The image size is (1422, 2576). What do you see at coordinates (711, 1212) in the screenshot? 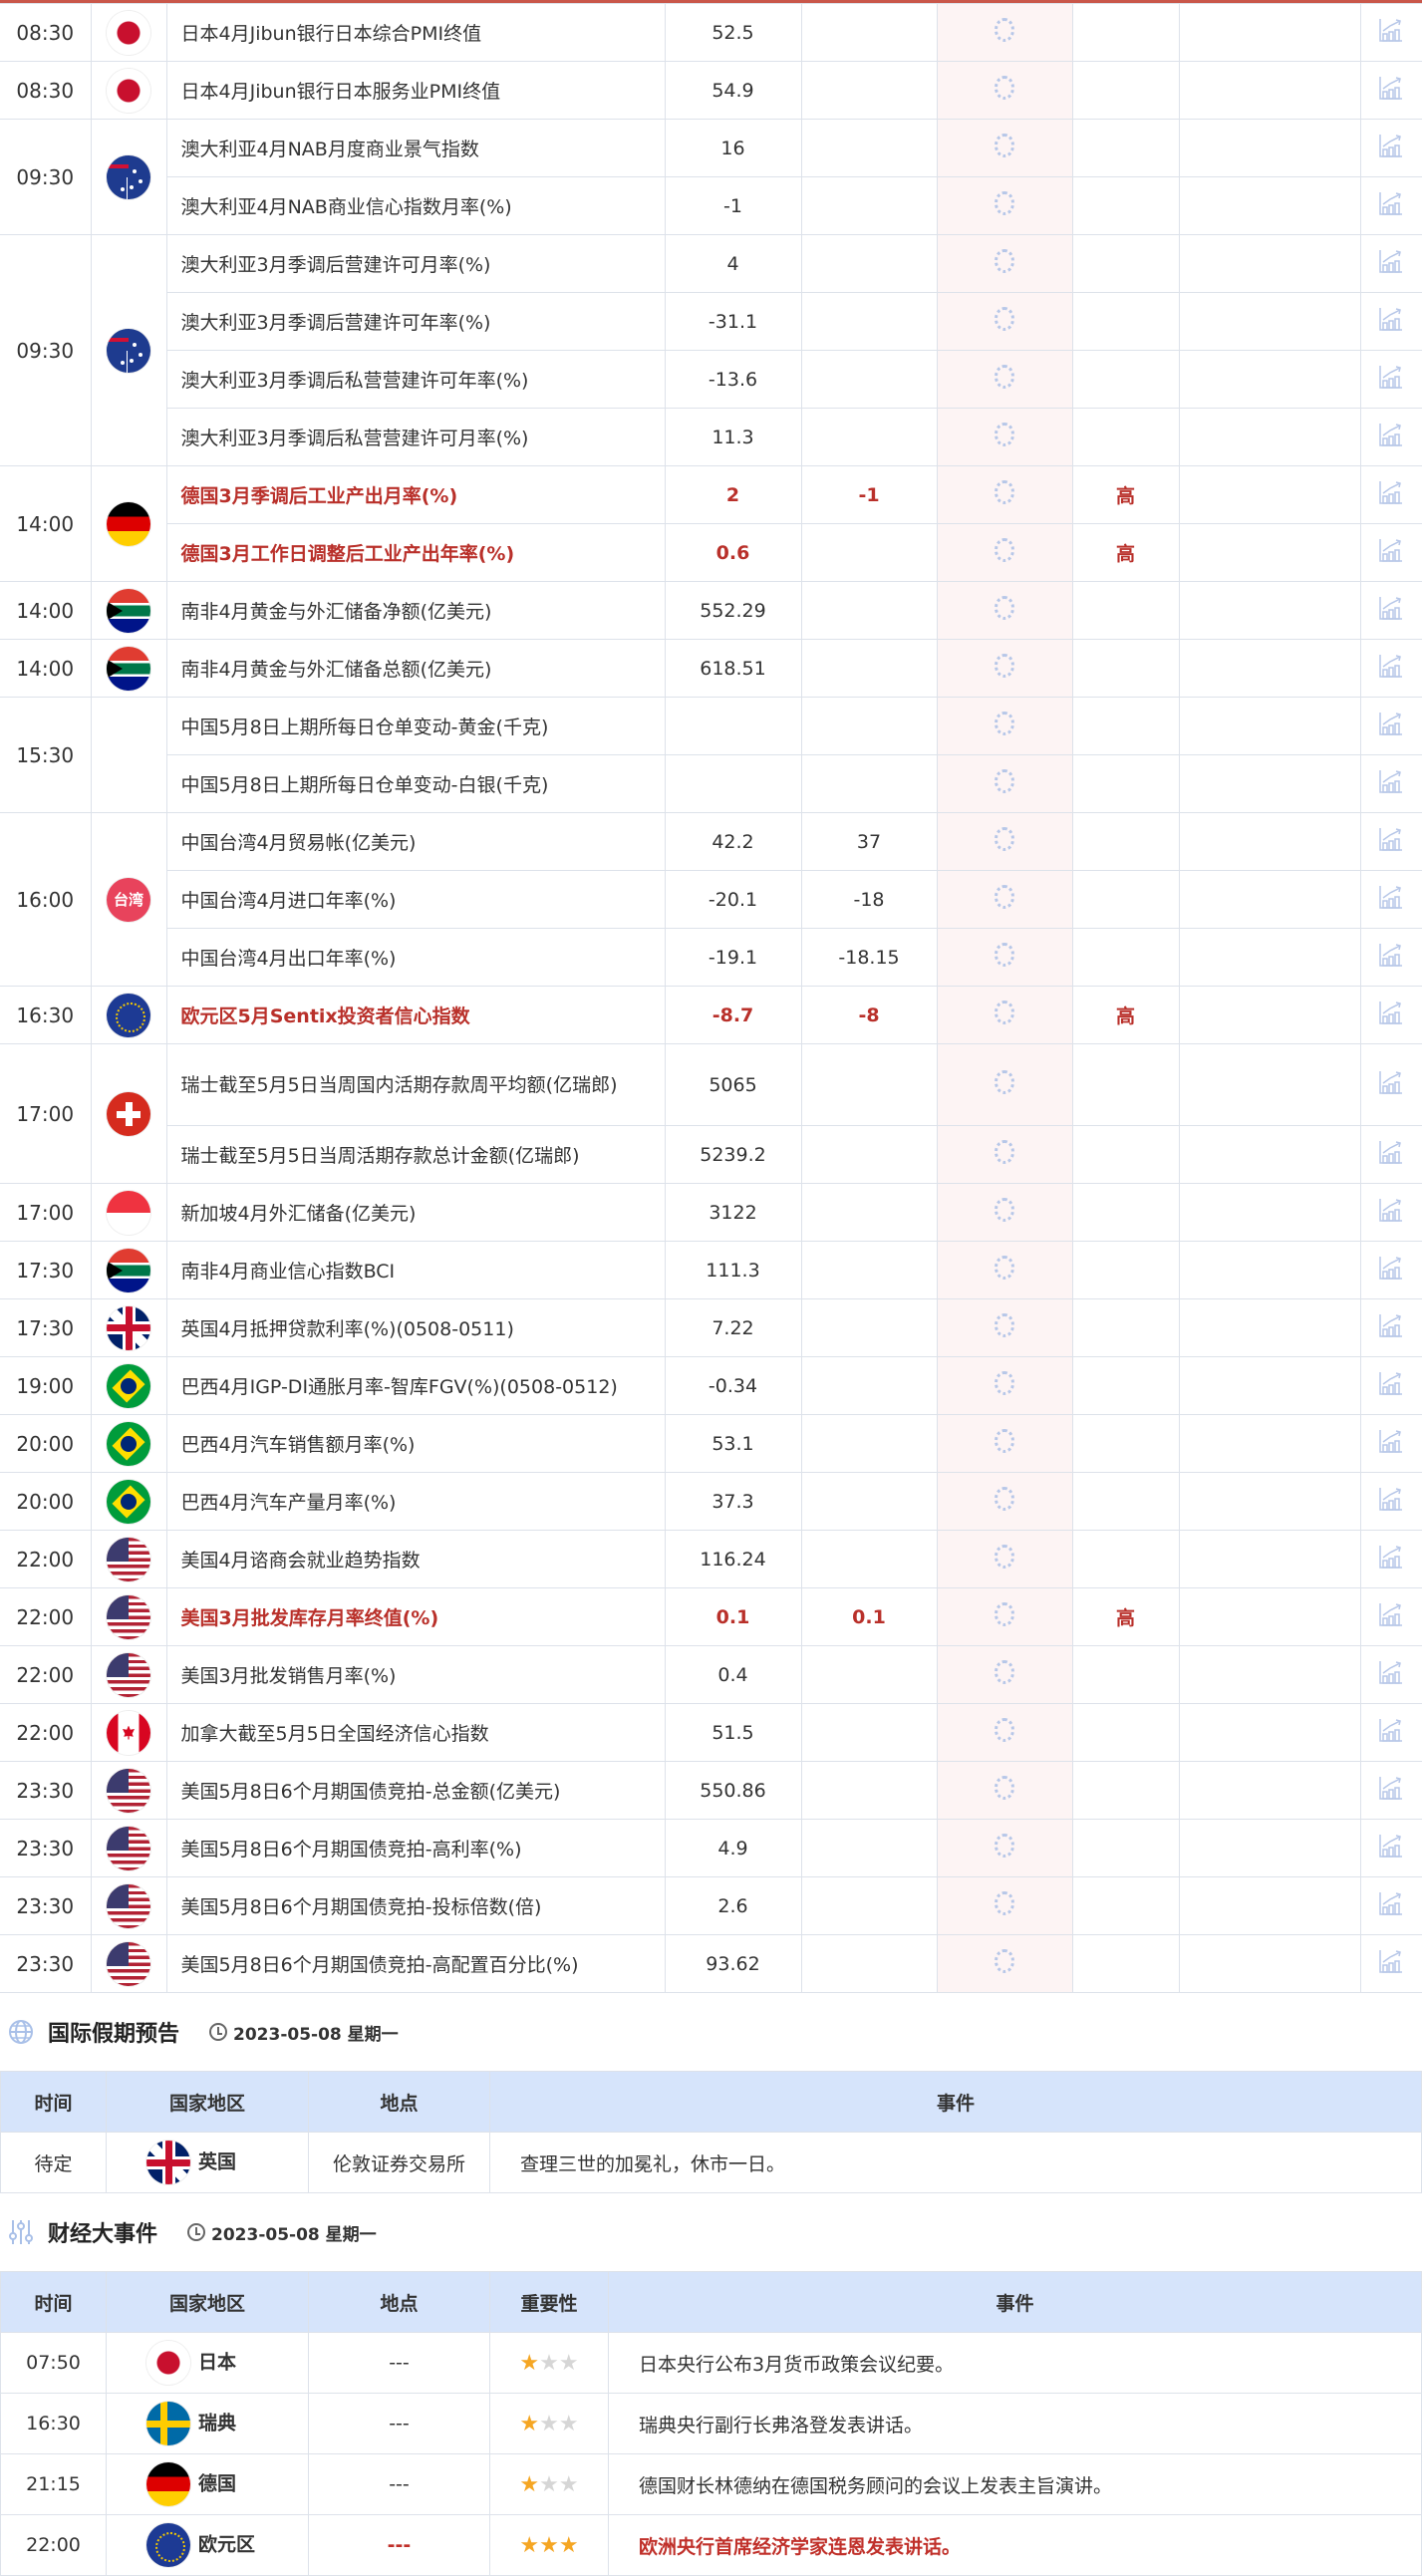
I see `table-row: 17:00 新加坡4月外汇储备(亿美元) 3122` at bounding box center [711, 1212].